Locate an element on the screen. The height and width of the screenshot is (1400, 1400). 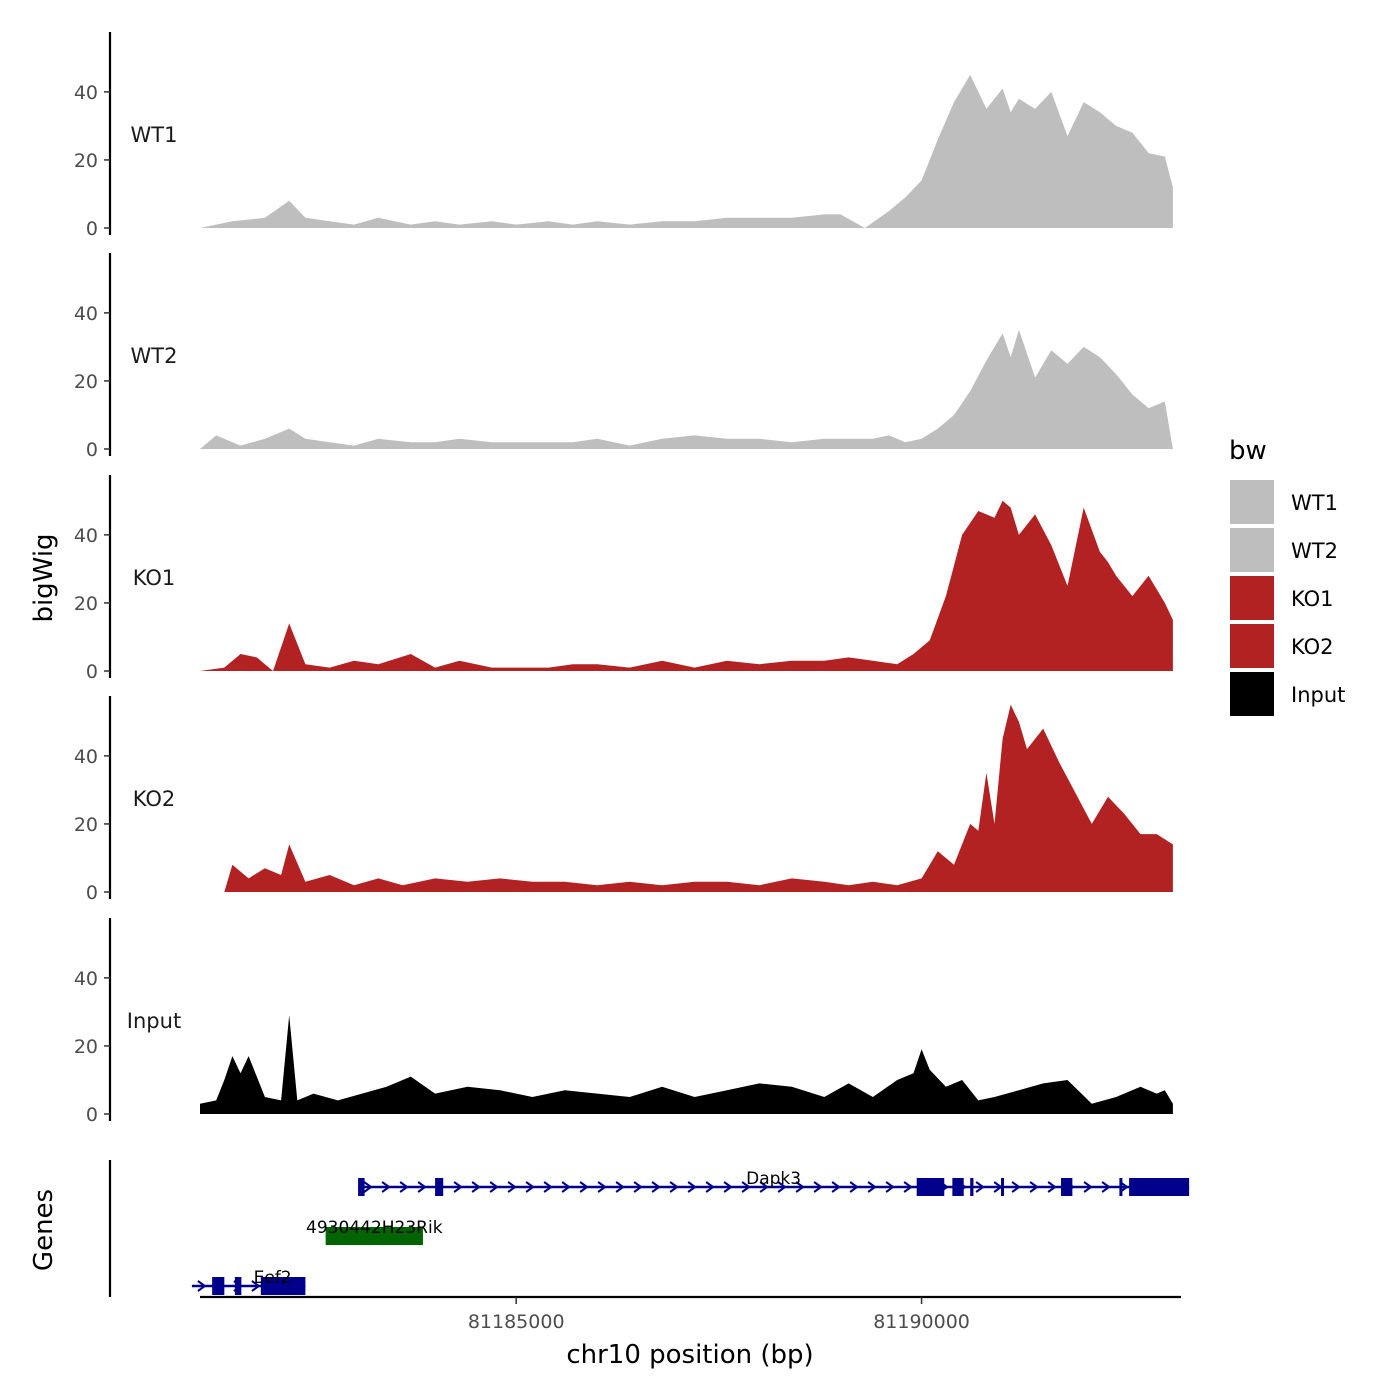
genes-axis-title: Genes is located at coordinates (44, 1230).